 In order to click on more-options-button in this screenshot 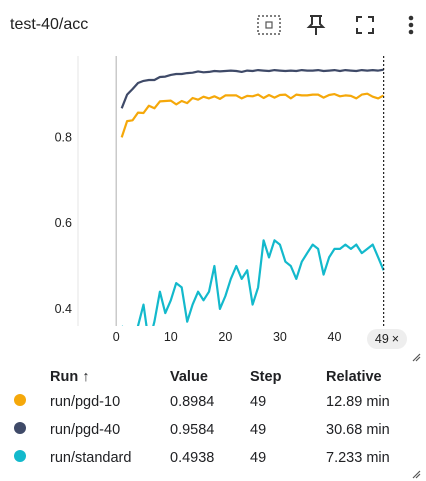, I will do `click(411, 25)`.